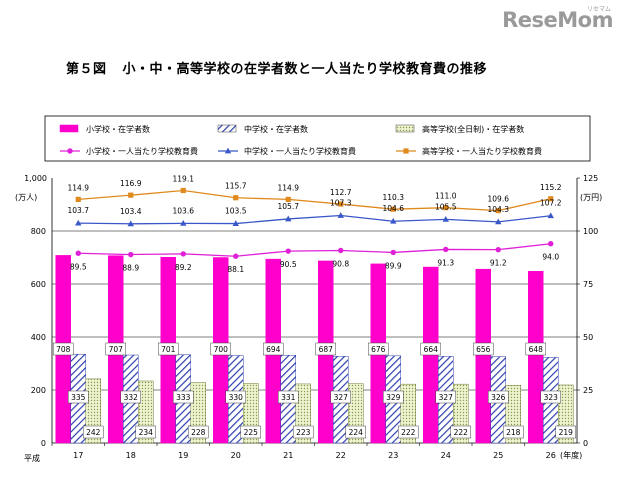 Image resolution: width=627 pixels, height=485 pixels. What do you see at coordinates (571, 455) in the screenshot?
I see `x-unit-label: (年度)` at bounding box center [571, 455].